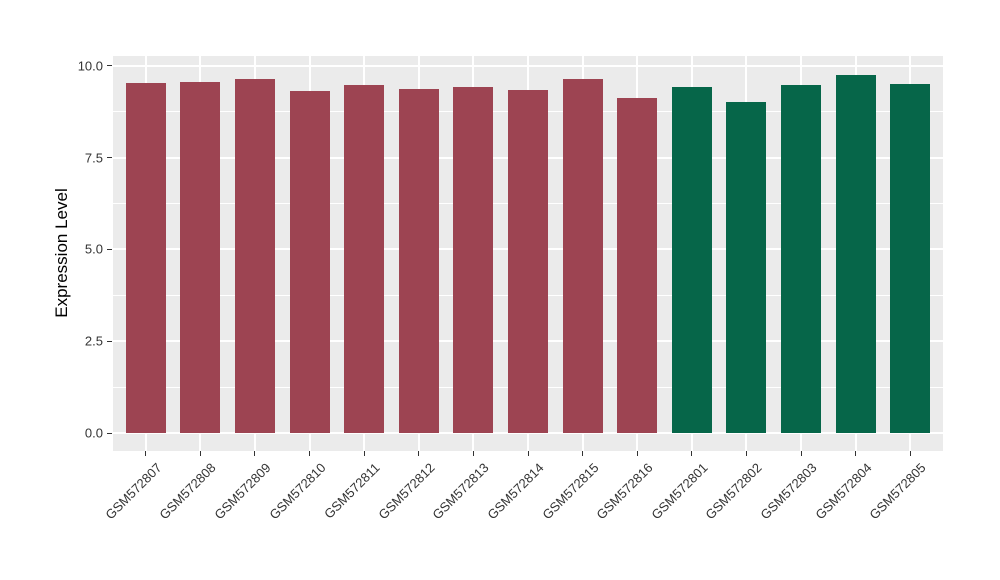 The height and width of the screenshot is (580, 1000). What do you see at coordinates (187, 491) in the screenshot?
I see `x-tick-label: GSM572808` at bounding box center [187, 491].